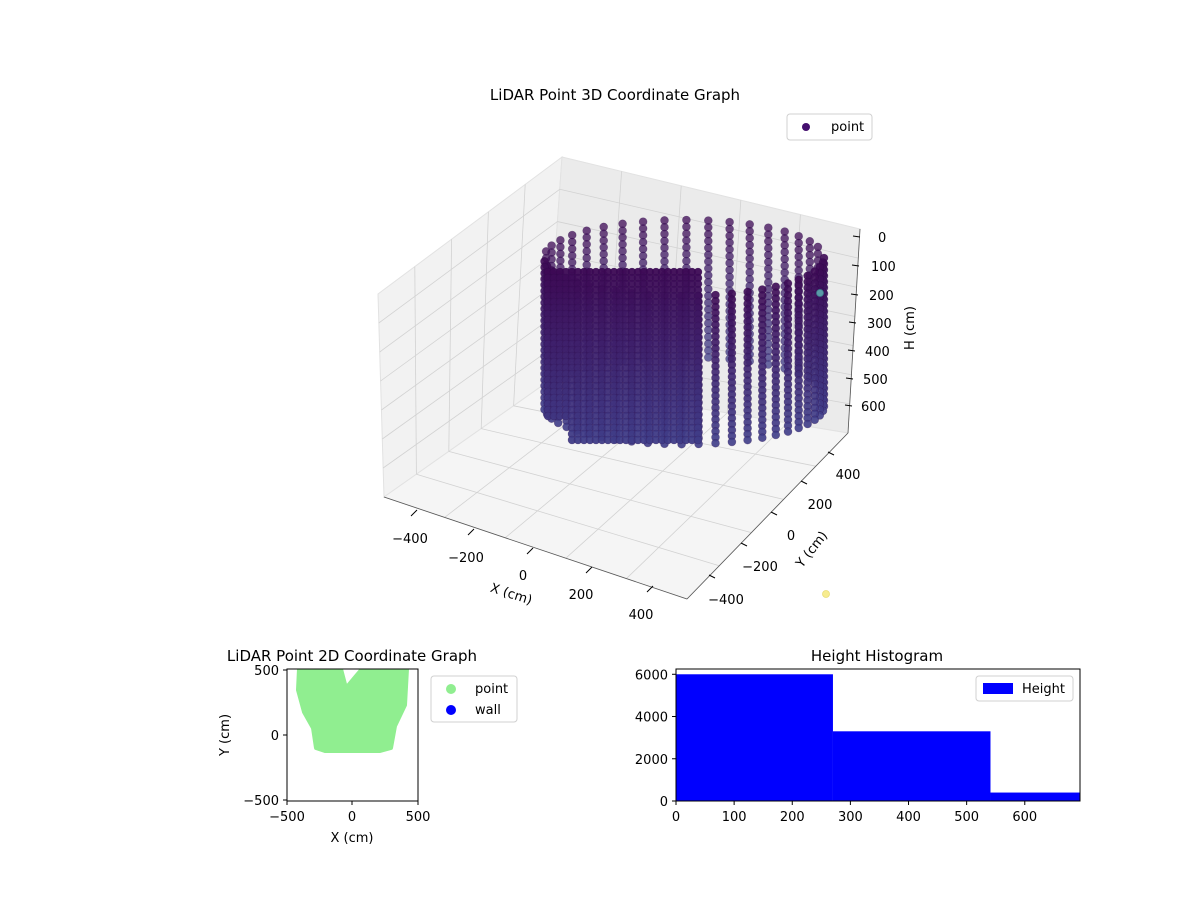  Describe the element at coordinates (287, 817) in the screenshot. I see `x-tick-label: −500` at that location.